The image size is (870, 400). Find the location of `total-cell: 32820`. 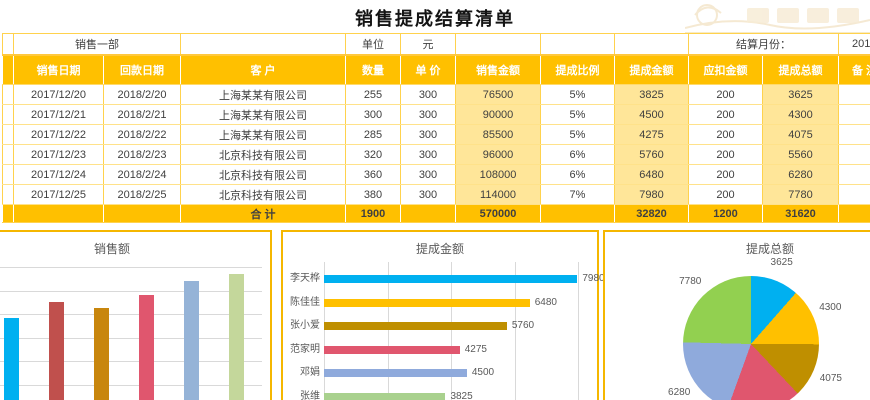

total-cell: 32820 is located at coordinates (651, 213).